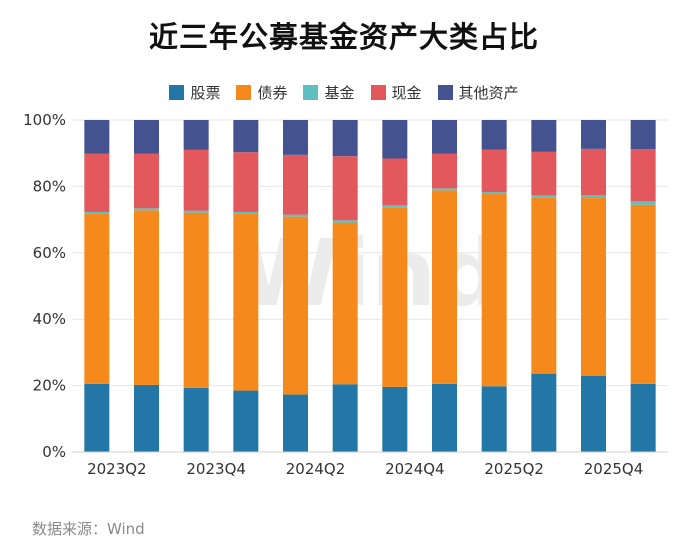 This screenshot has width=688, height=548. I want to click on data-source: 数据来源：Wind, so click(88, 529).